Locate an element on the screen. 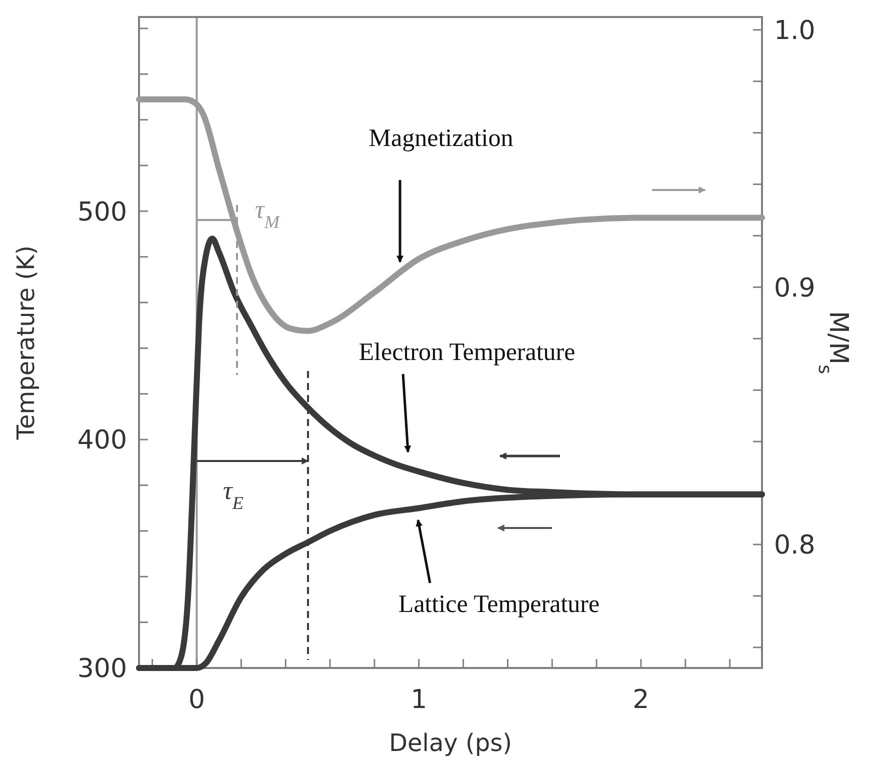 Image resolution: width=882 pixels, height=763 pixels. annotation: τ$_{M}$ is located at coordinates (267, 213).